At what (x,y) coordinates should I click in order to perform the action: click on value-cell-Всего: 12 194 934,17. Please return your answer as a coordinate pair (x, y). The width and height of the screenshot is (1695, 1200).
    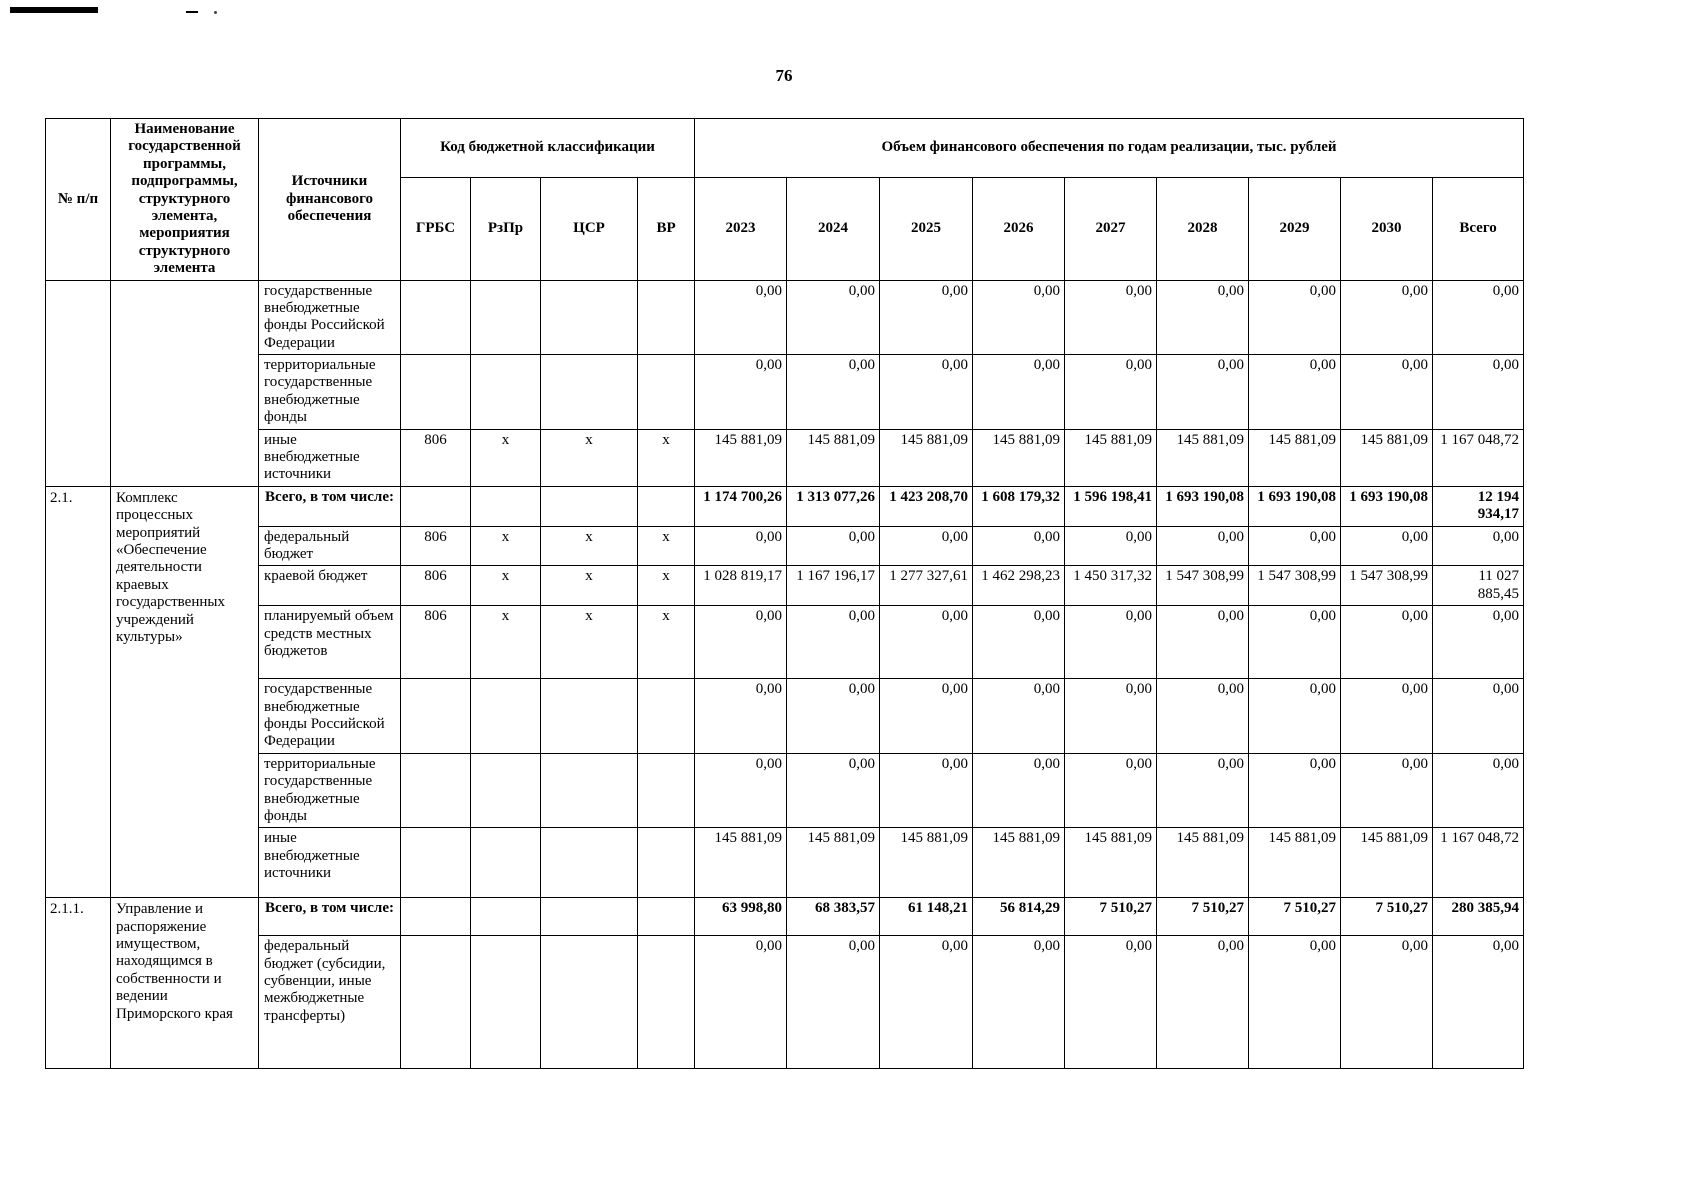
    Looking at the image, I should click on (1478, 506).